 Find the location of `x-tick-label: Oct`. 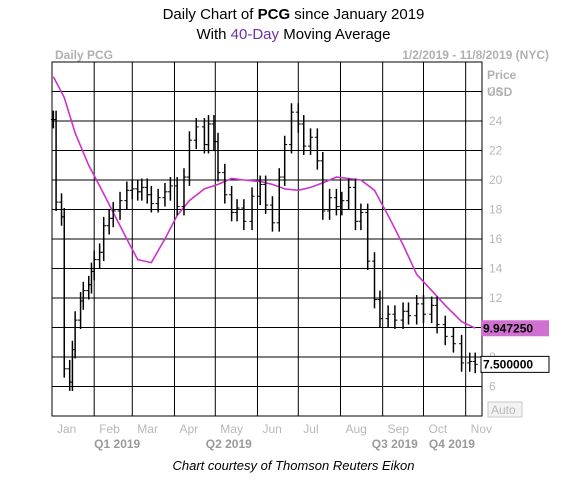

x-tick-label: Oct is located at coordinates (437, 429).